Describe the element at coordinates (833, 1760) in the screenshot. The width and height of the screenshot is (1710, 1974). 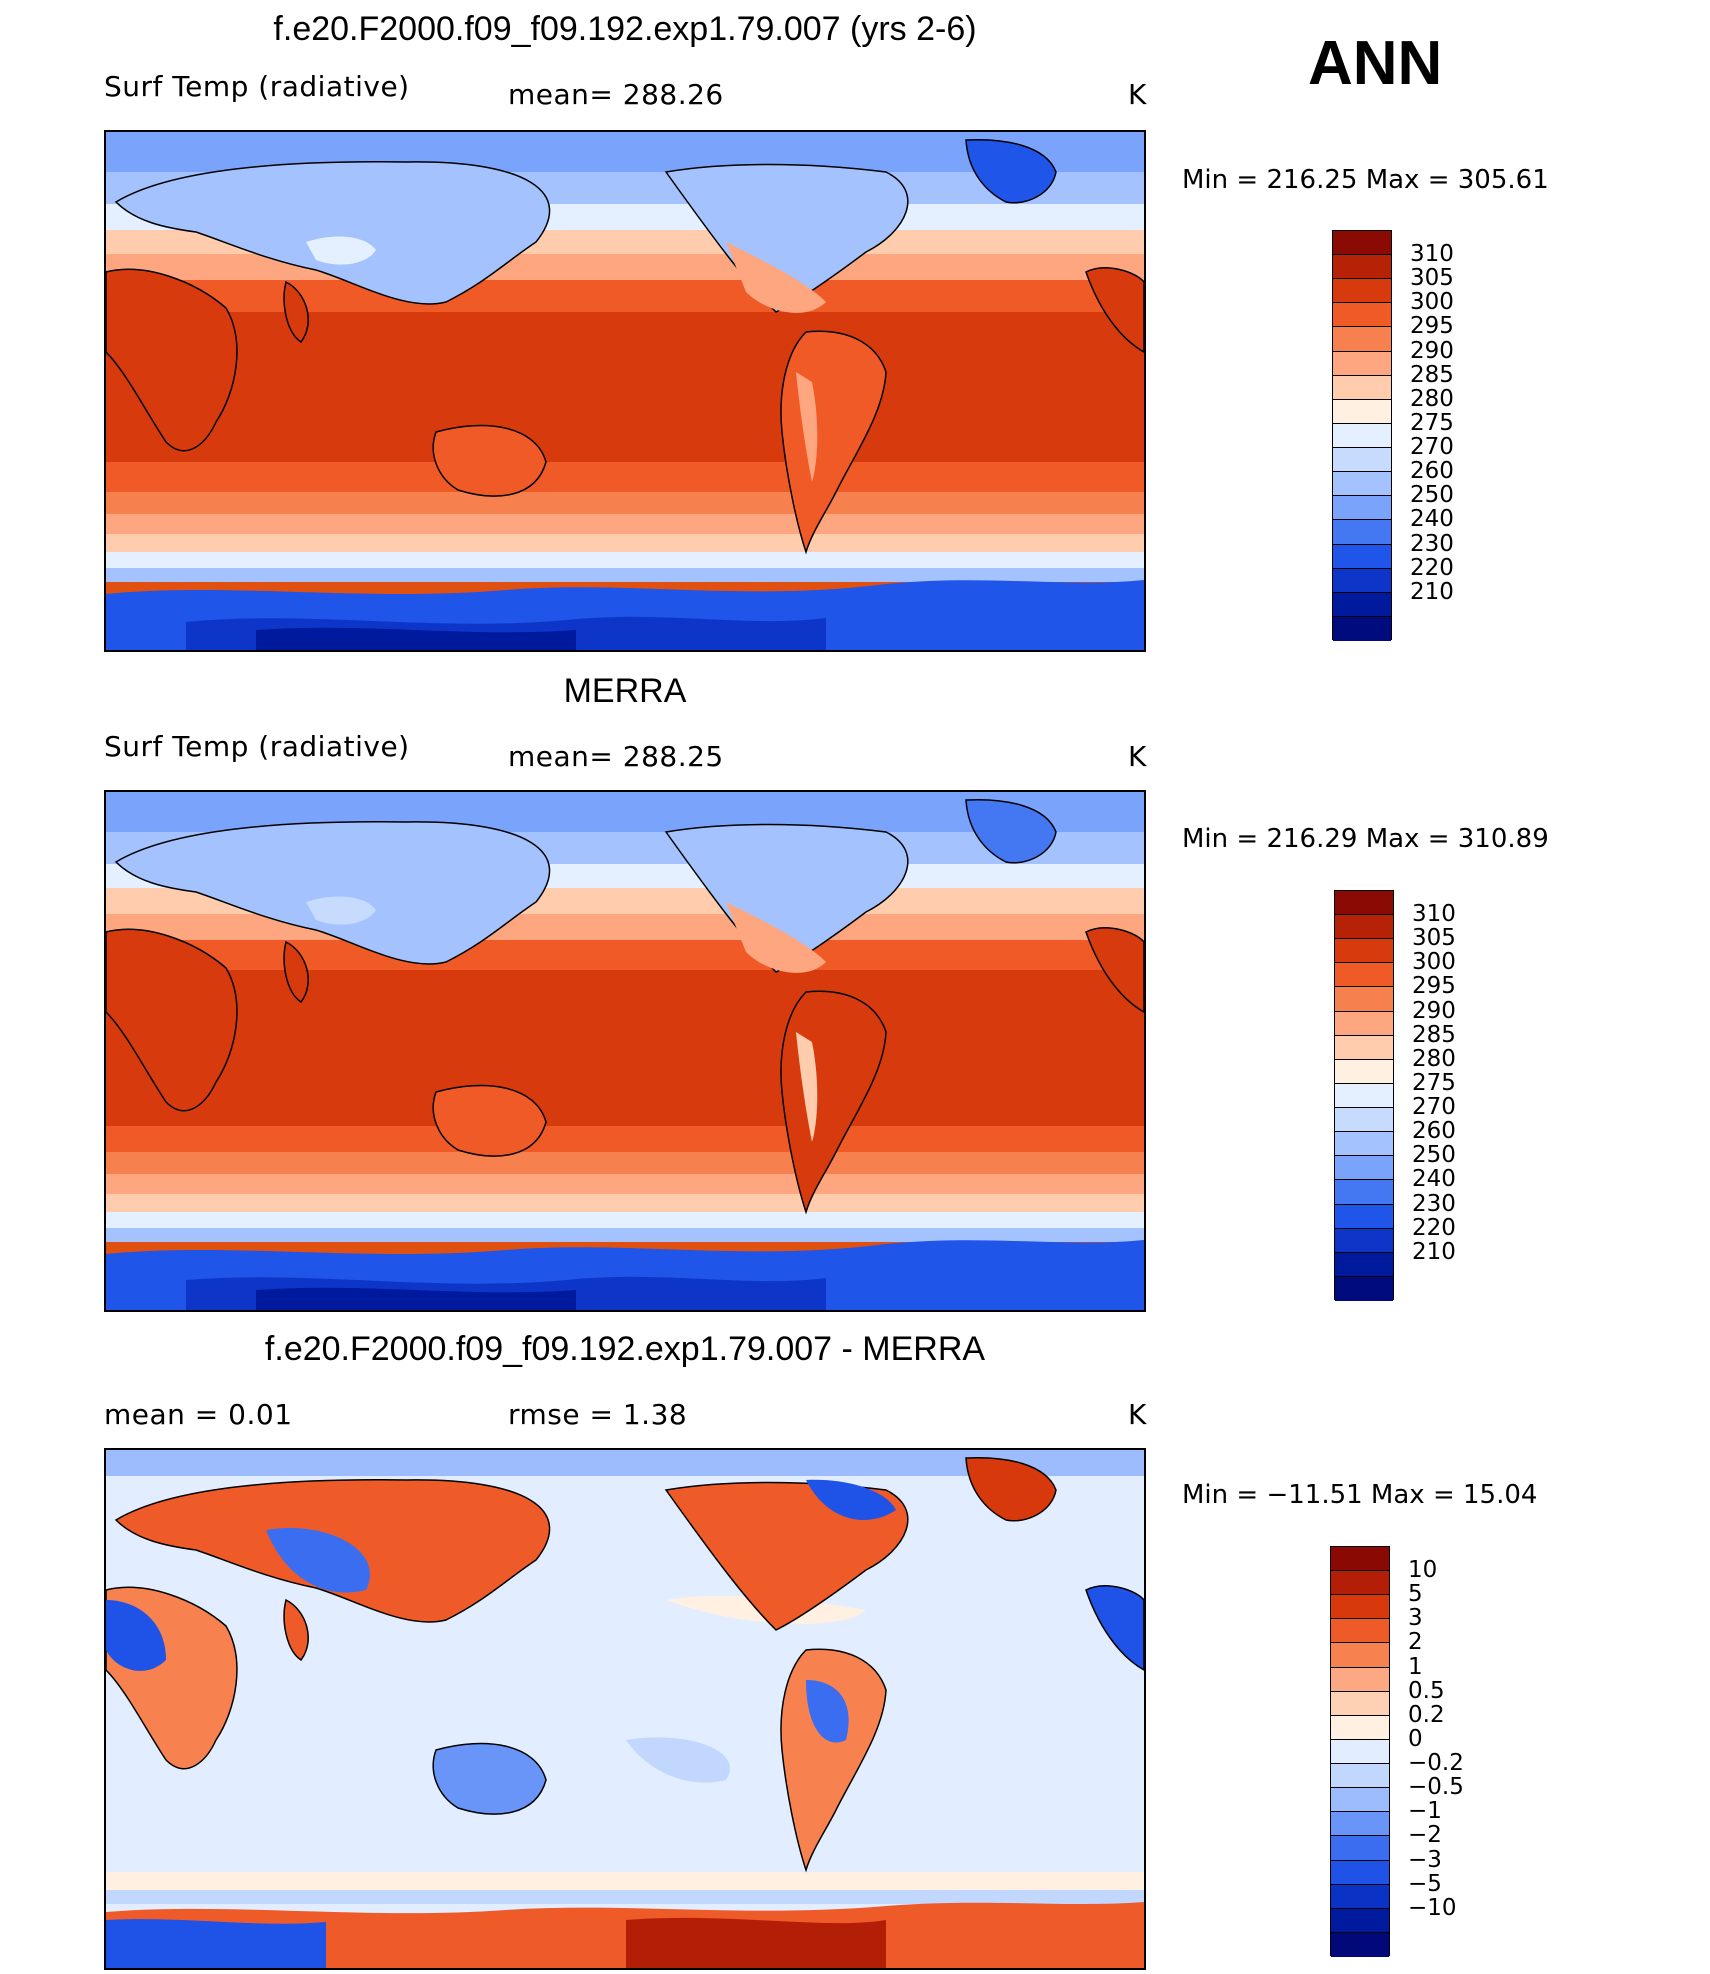
I see `south-america` at that location.